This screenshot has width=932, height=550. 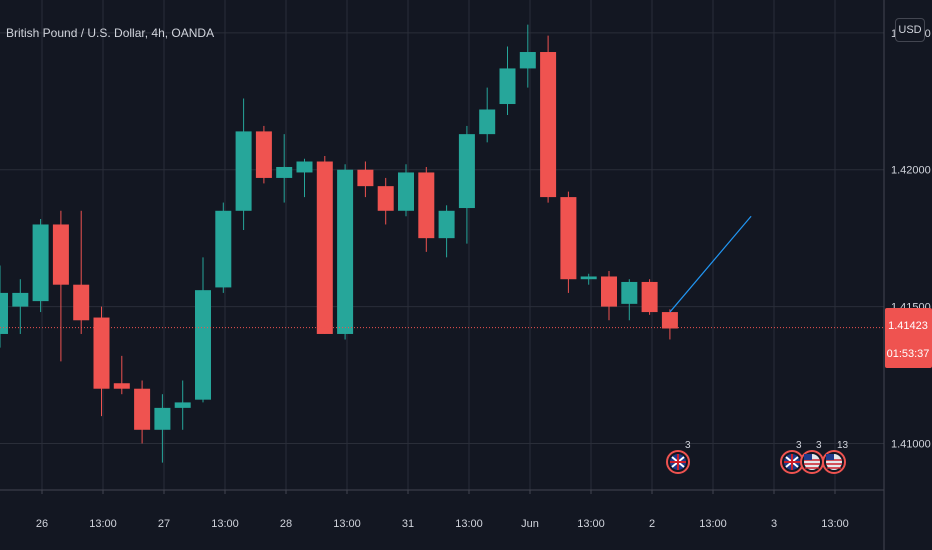 I want to click on time-tick-label: 27, so click(x=164, y=524).